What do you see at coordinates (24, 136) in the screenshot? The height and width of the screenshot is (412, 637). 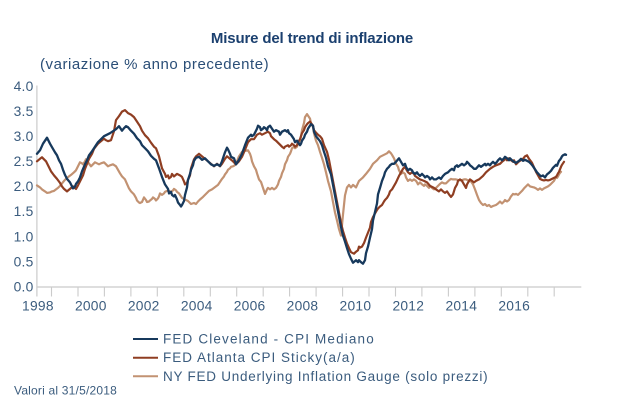 I see `svg-text: 3.0` at bounding box center [24, 136].